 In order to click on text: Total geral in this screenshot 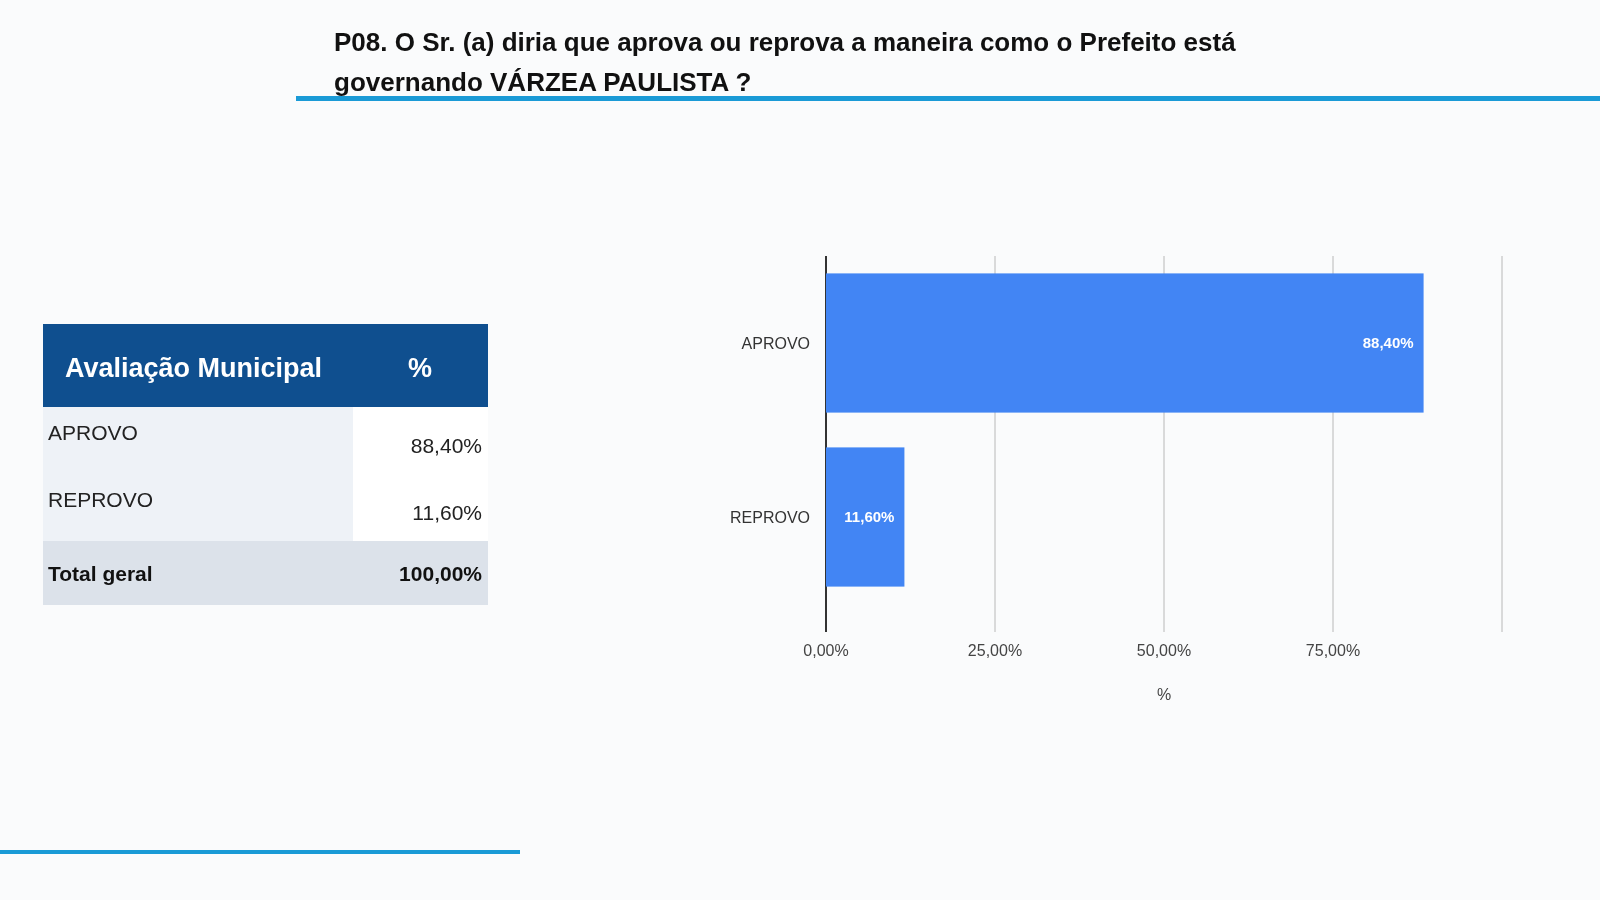, I will do `click(100, 573)`.